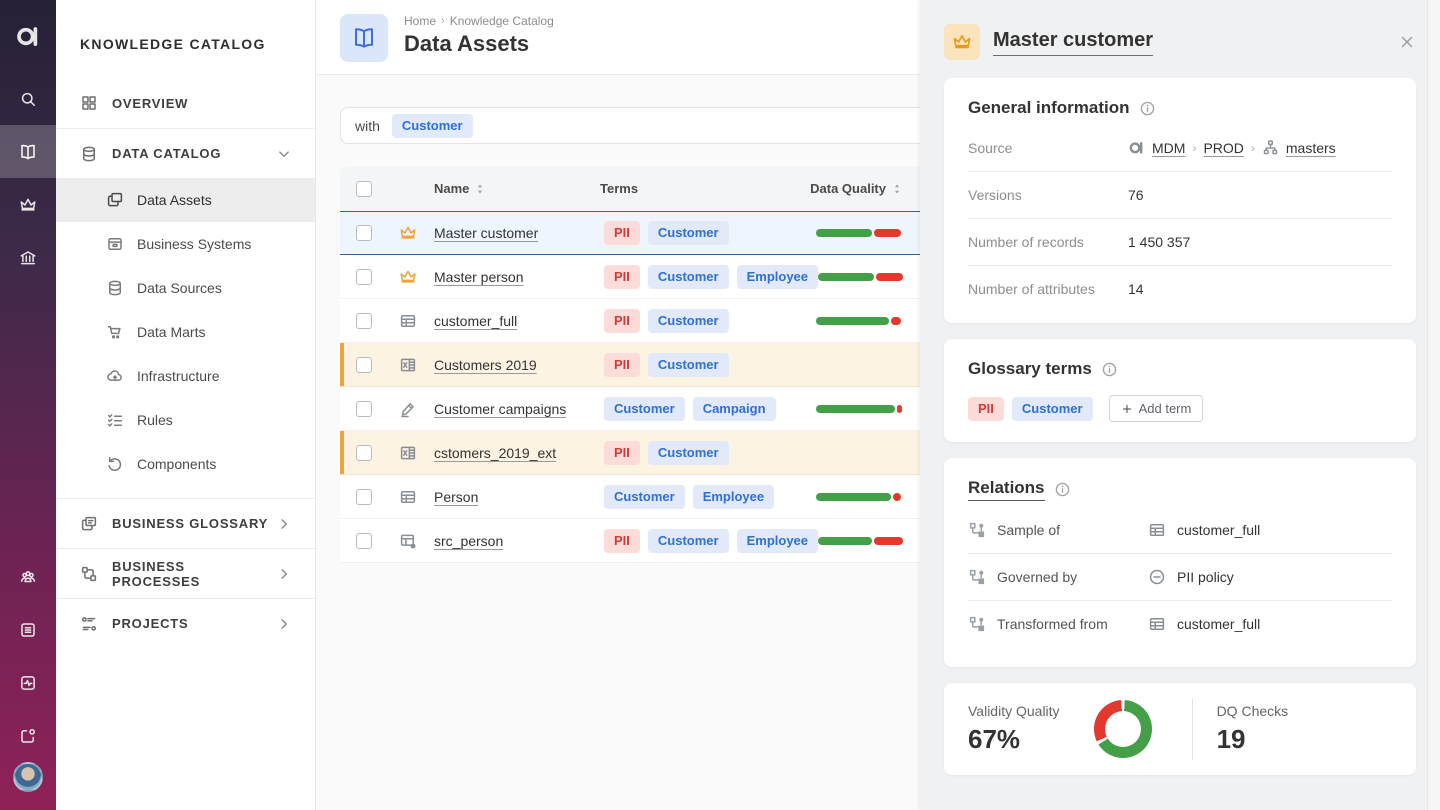 Image resolution: width=1440 pixels, height=810 pixels. I want to click on asset-name-link: customer_full, so click(476, 320).